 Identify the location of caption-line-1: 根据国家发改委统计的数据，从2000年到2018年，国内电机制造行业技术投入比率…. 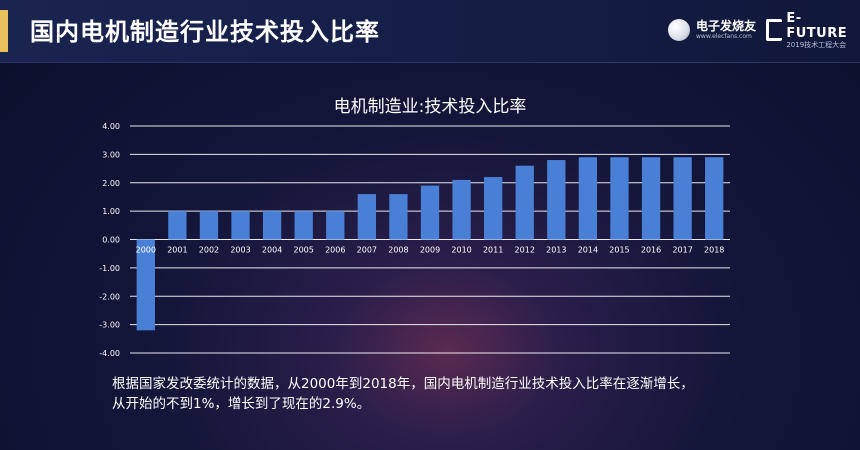
(403, 384).